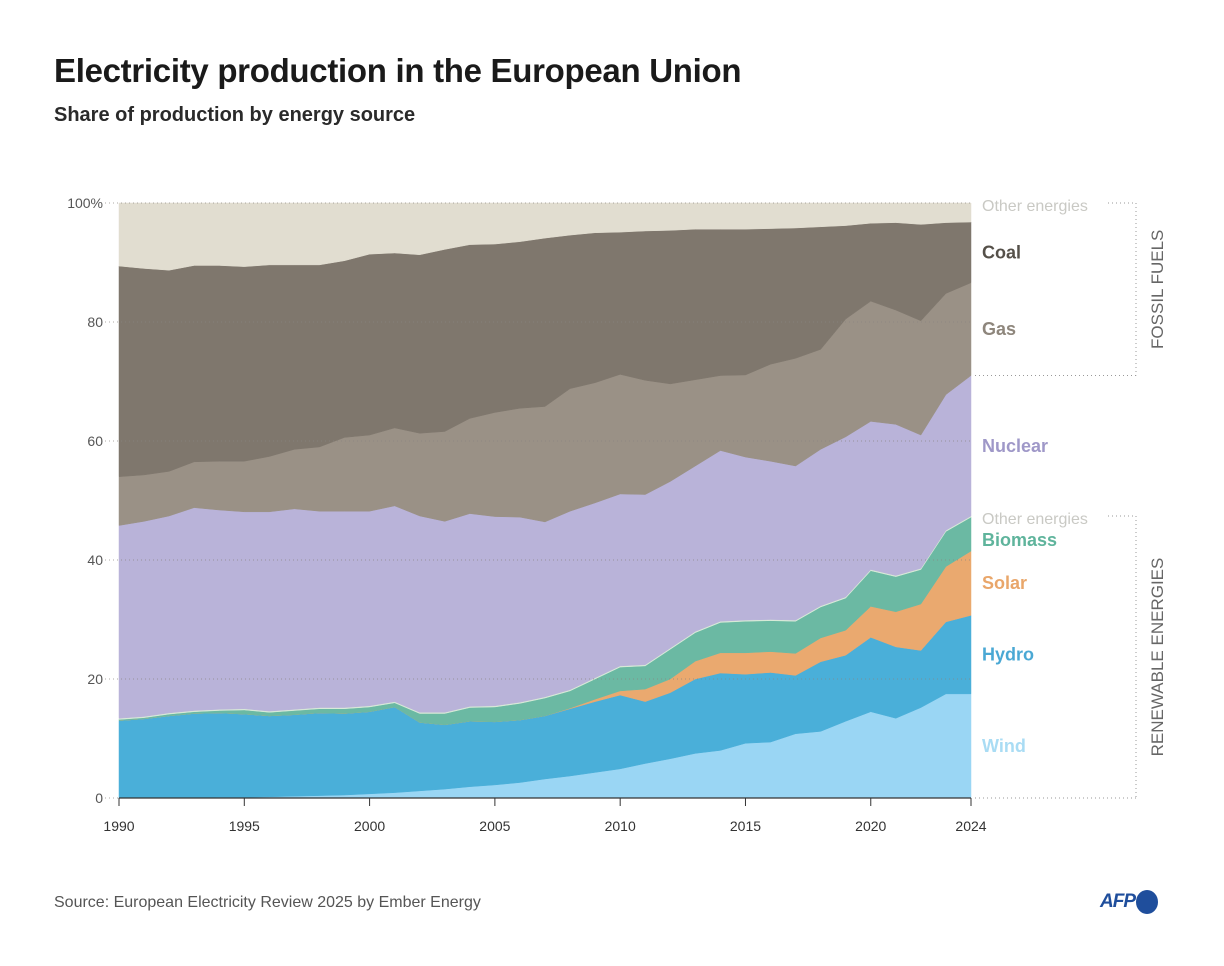  What do you see at coordinates (1004, 746) in the screenshot?
I see `series-label-wind: Wind` at bounding box center [1004, 746].